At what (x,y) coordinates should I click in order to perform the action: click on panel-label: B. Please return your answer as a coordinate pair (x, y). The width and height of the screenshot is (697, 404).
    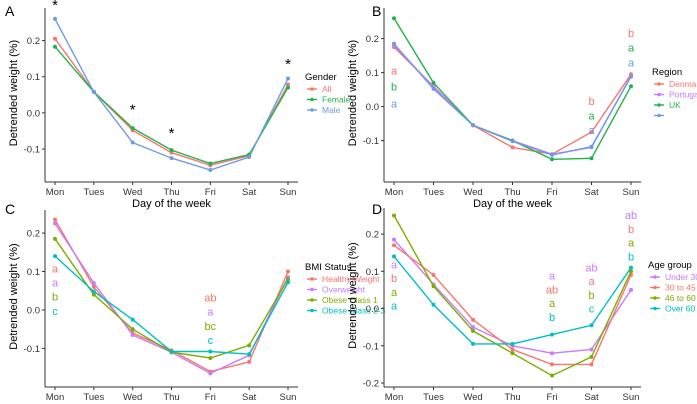
    Looking at the image, I should click on (376, 11).